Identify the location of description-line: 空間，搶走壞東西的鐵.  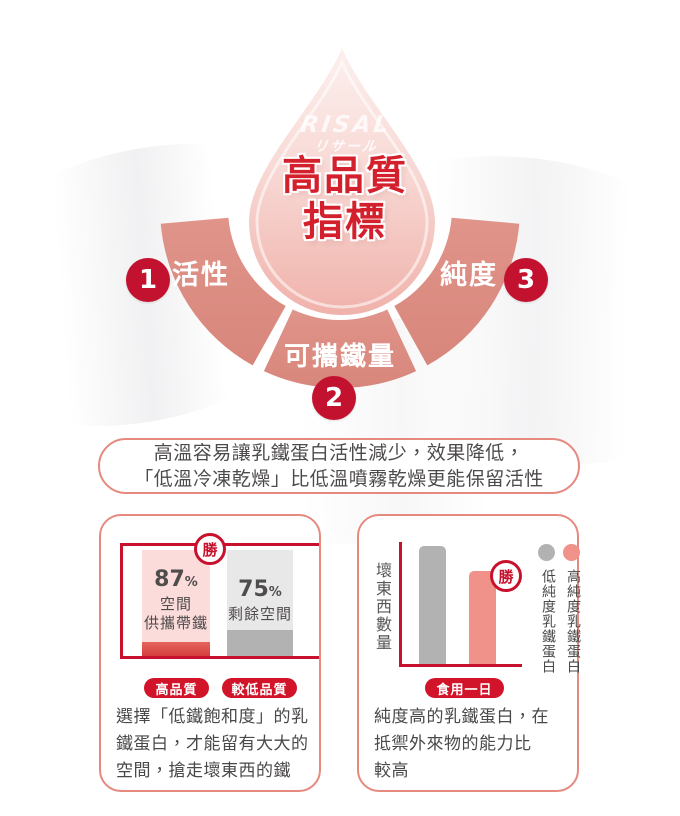
(203, 771).